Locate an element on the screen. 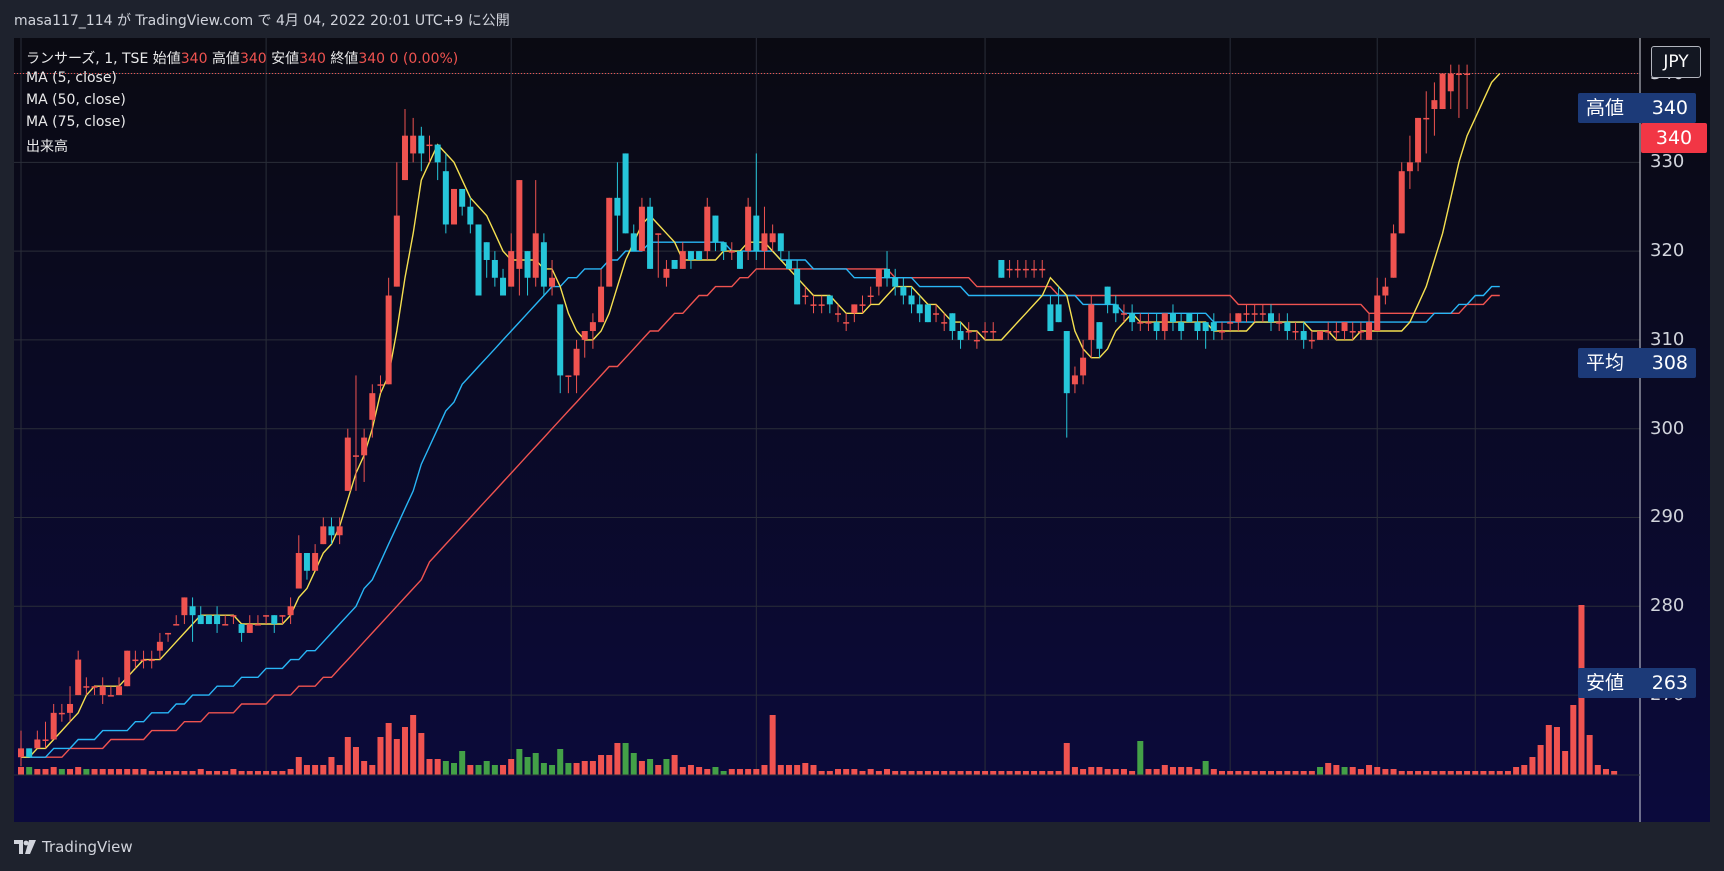  avg-tag-label: 平均 is located at coordinates (1605, 363).